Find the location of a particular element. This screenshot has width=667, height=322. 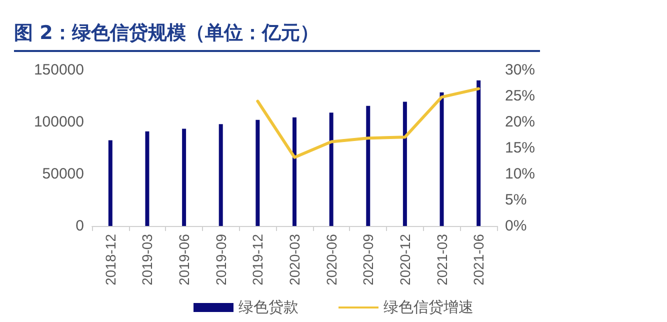

y2-tick-label: 10% is located at coordinates (520, 174).